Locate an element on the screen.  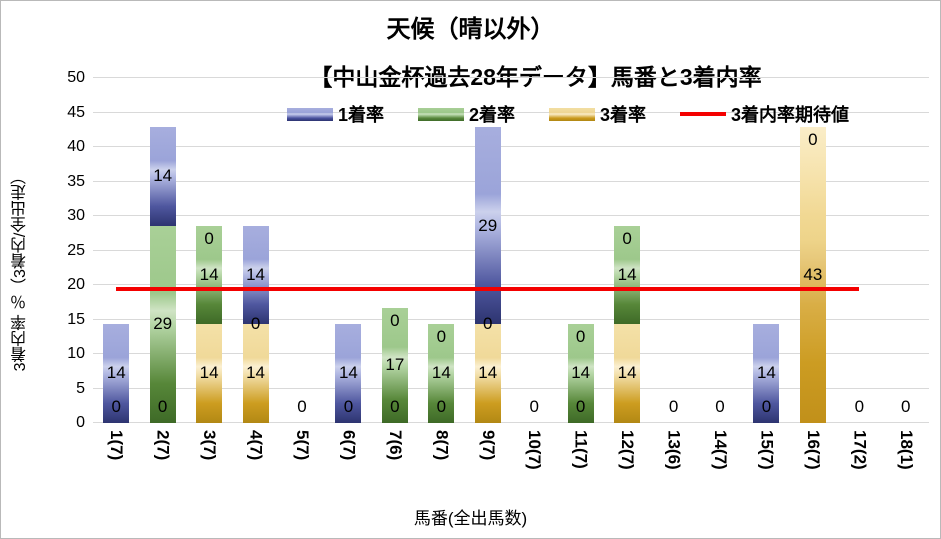
bar-group: 0 14 15(7) is located at coordinates (766, 274).